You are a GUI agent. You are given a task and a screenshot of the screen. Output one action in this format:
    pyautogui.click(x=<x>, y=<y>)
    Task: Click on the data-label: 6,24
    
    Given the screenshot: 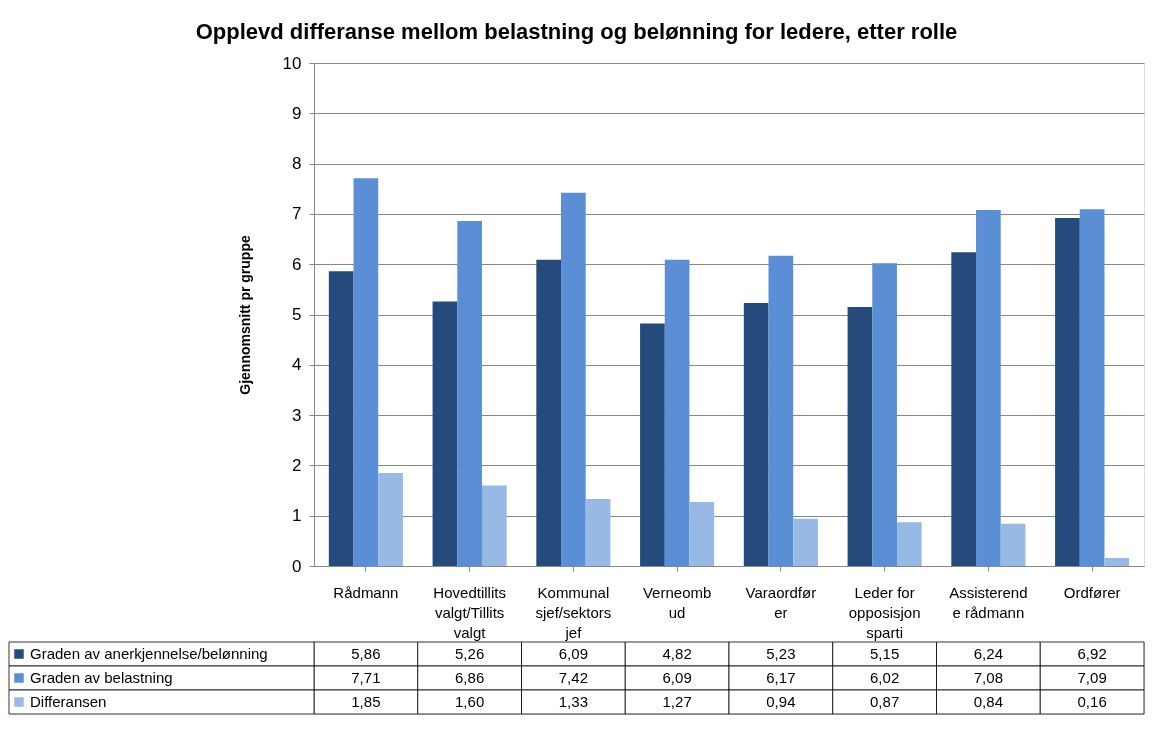 What is the action you would take?
    pyautogui.click(x=988, y=653)
    